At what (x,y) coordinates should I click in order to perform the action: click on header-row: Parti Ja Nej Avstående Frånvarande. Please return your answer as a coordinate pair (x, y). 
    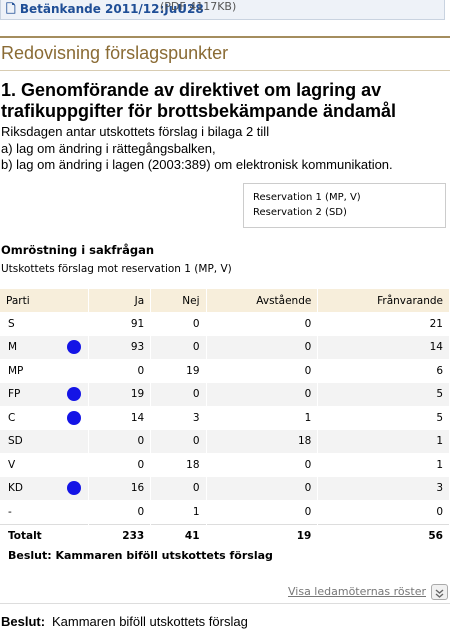
    Looking at the image, I should click on (225, 300).